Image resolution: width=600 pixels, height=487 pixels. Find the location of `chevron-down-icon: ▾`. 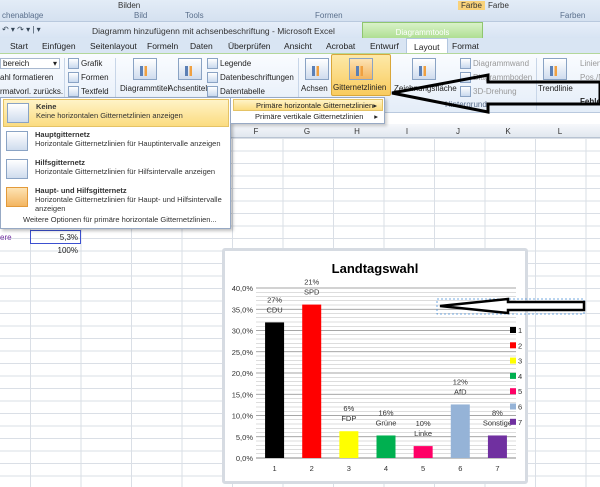

chevron-down-icon: ▾ is located at coordinates (54, 63).